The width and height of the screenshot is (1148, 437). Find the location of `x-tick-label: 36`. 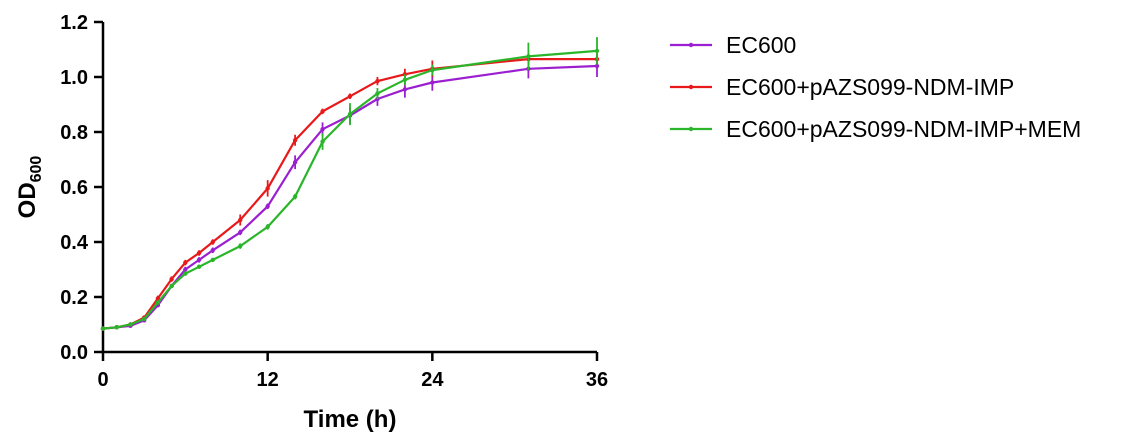

x-tick-label: 36 is located at coordinates (597, 380).